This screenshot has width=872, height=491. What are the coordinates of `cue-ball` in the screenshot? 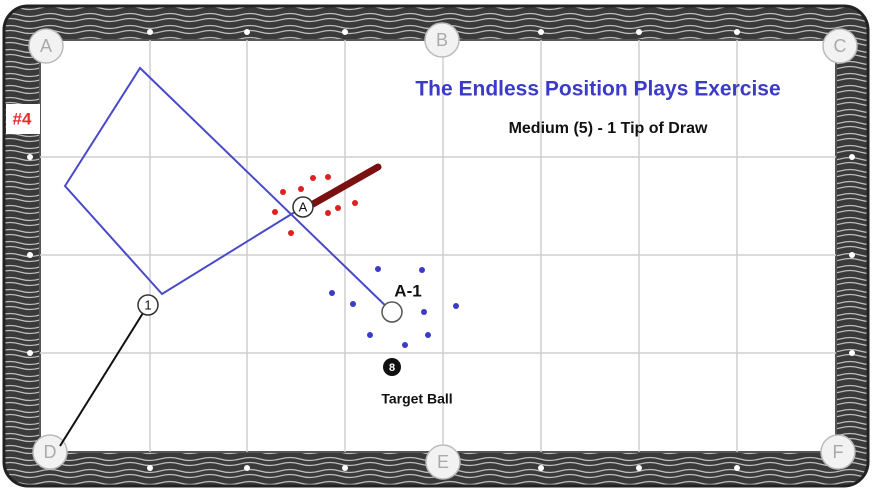 It's located at (303, 207).